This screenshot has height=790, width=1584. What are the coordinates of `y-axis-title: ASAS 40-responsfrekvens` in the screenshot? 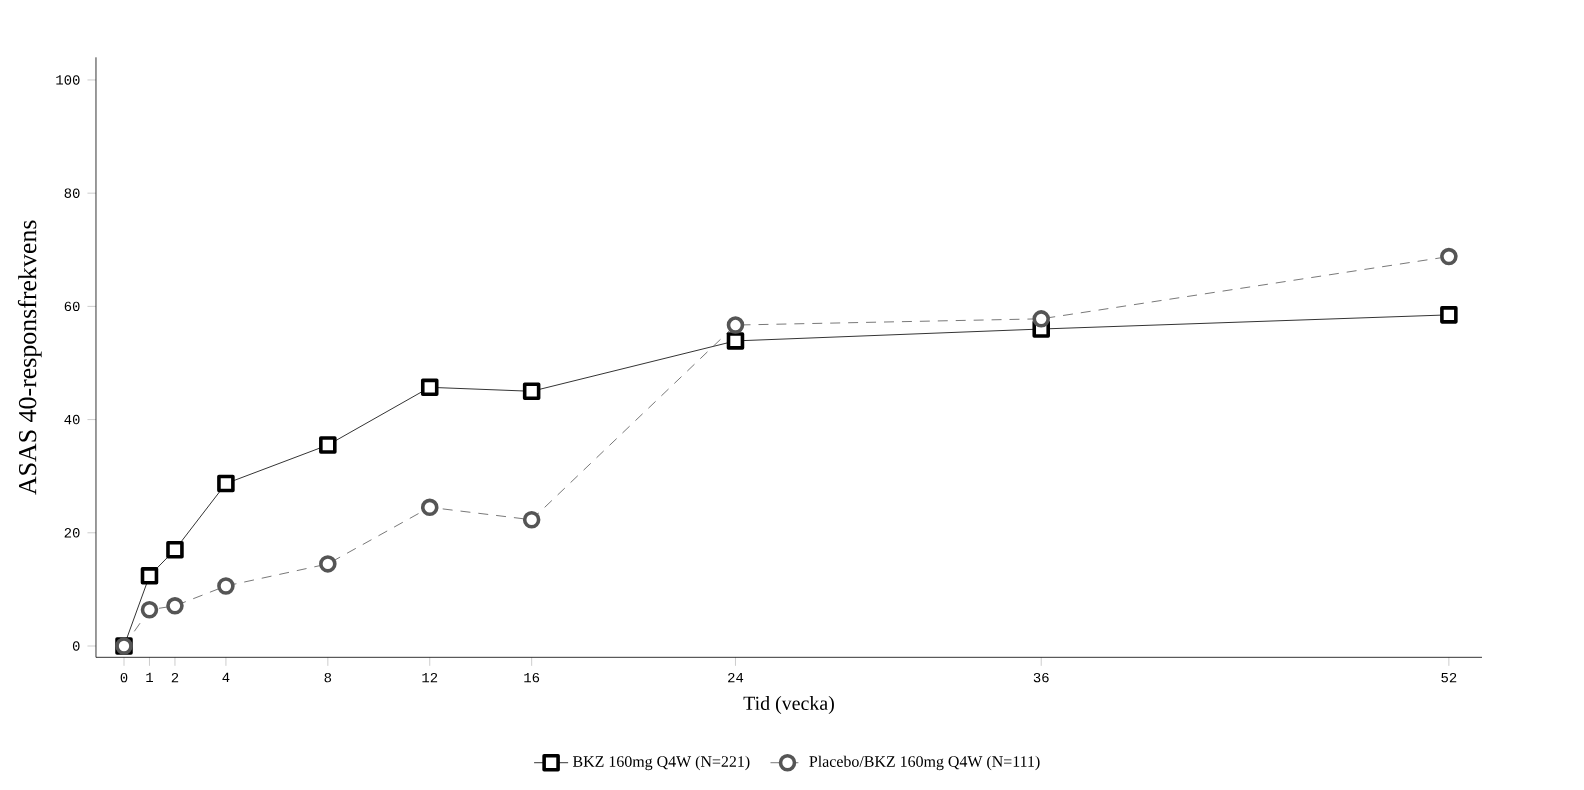 It's located at (29, 357).